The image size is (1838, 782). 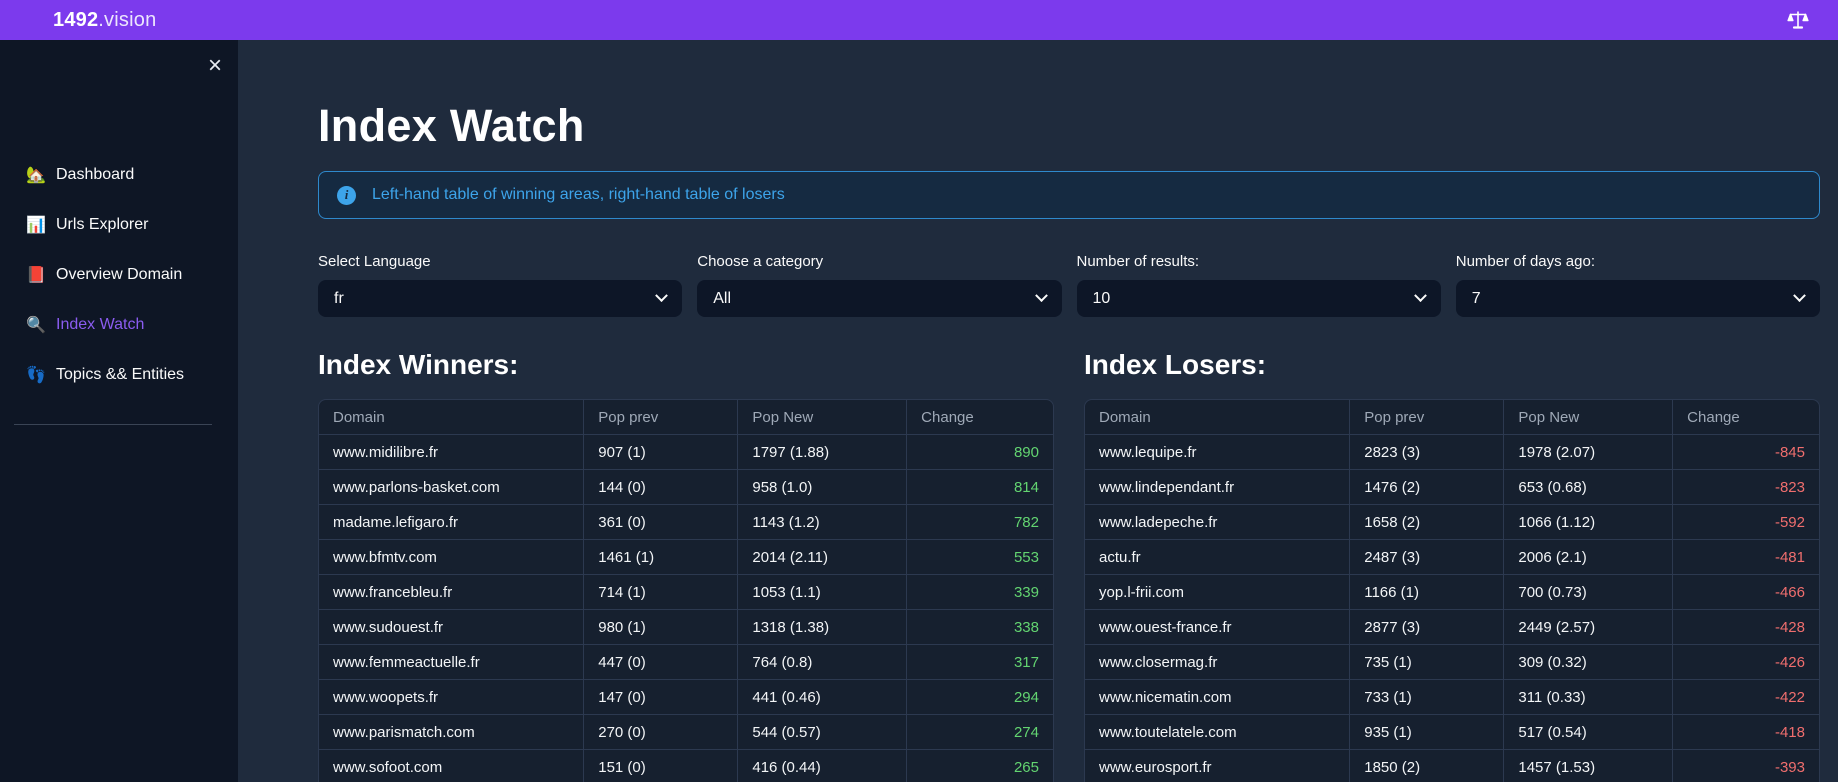 What do you see at coordinates (36, 375) in the screenshot?
I see `footprints-icon: 👣` at bounding box center [36, 375].